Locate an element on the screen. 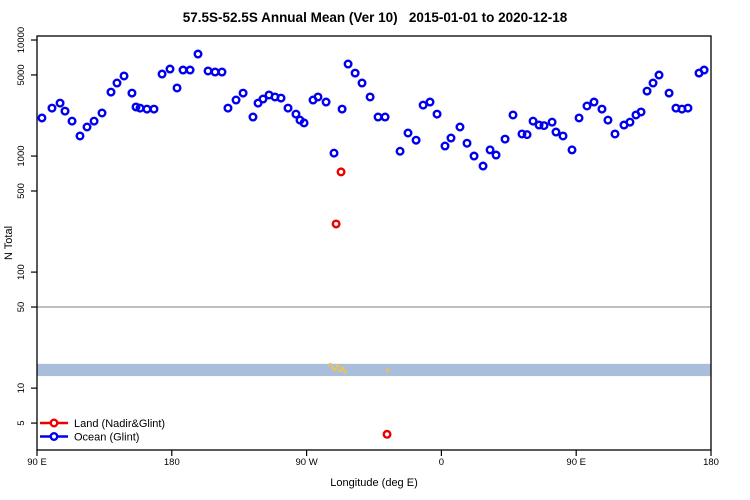  y-tick-label: 1000 is located at coordinates (21, 155).